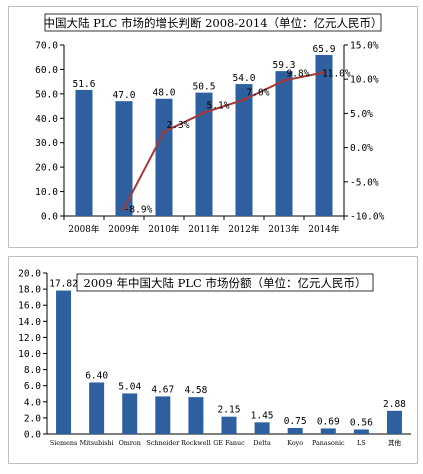 This screenshot has height=474, width=423. What do you see at coordinates (129, 386) in the screenshot?
I see `bar-value-label: 5.04` at bounding box center [129, 386].